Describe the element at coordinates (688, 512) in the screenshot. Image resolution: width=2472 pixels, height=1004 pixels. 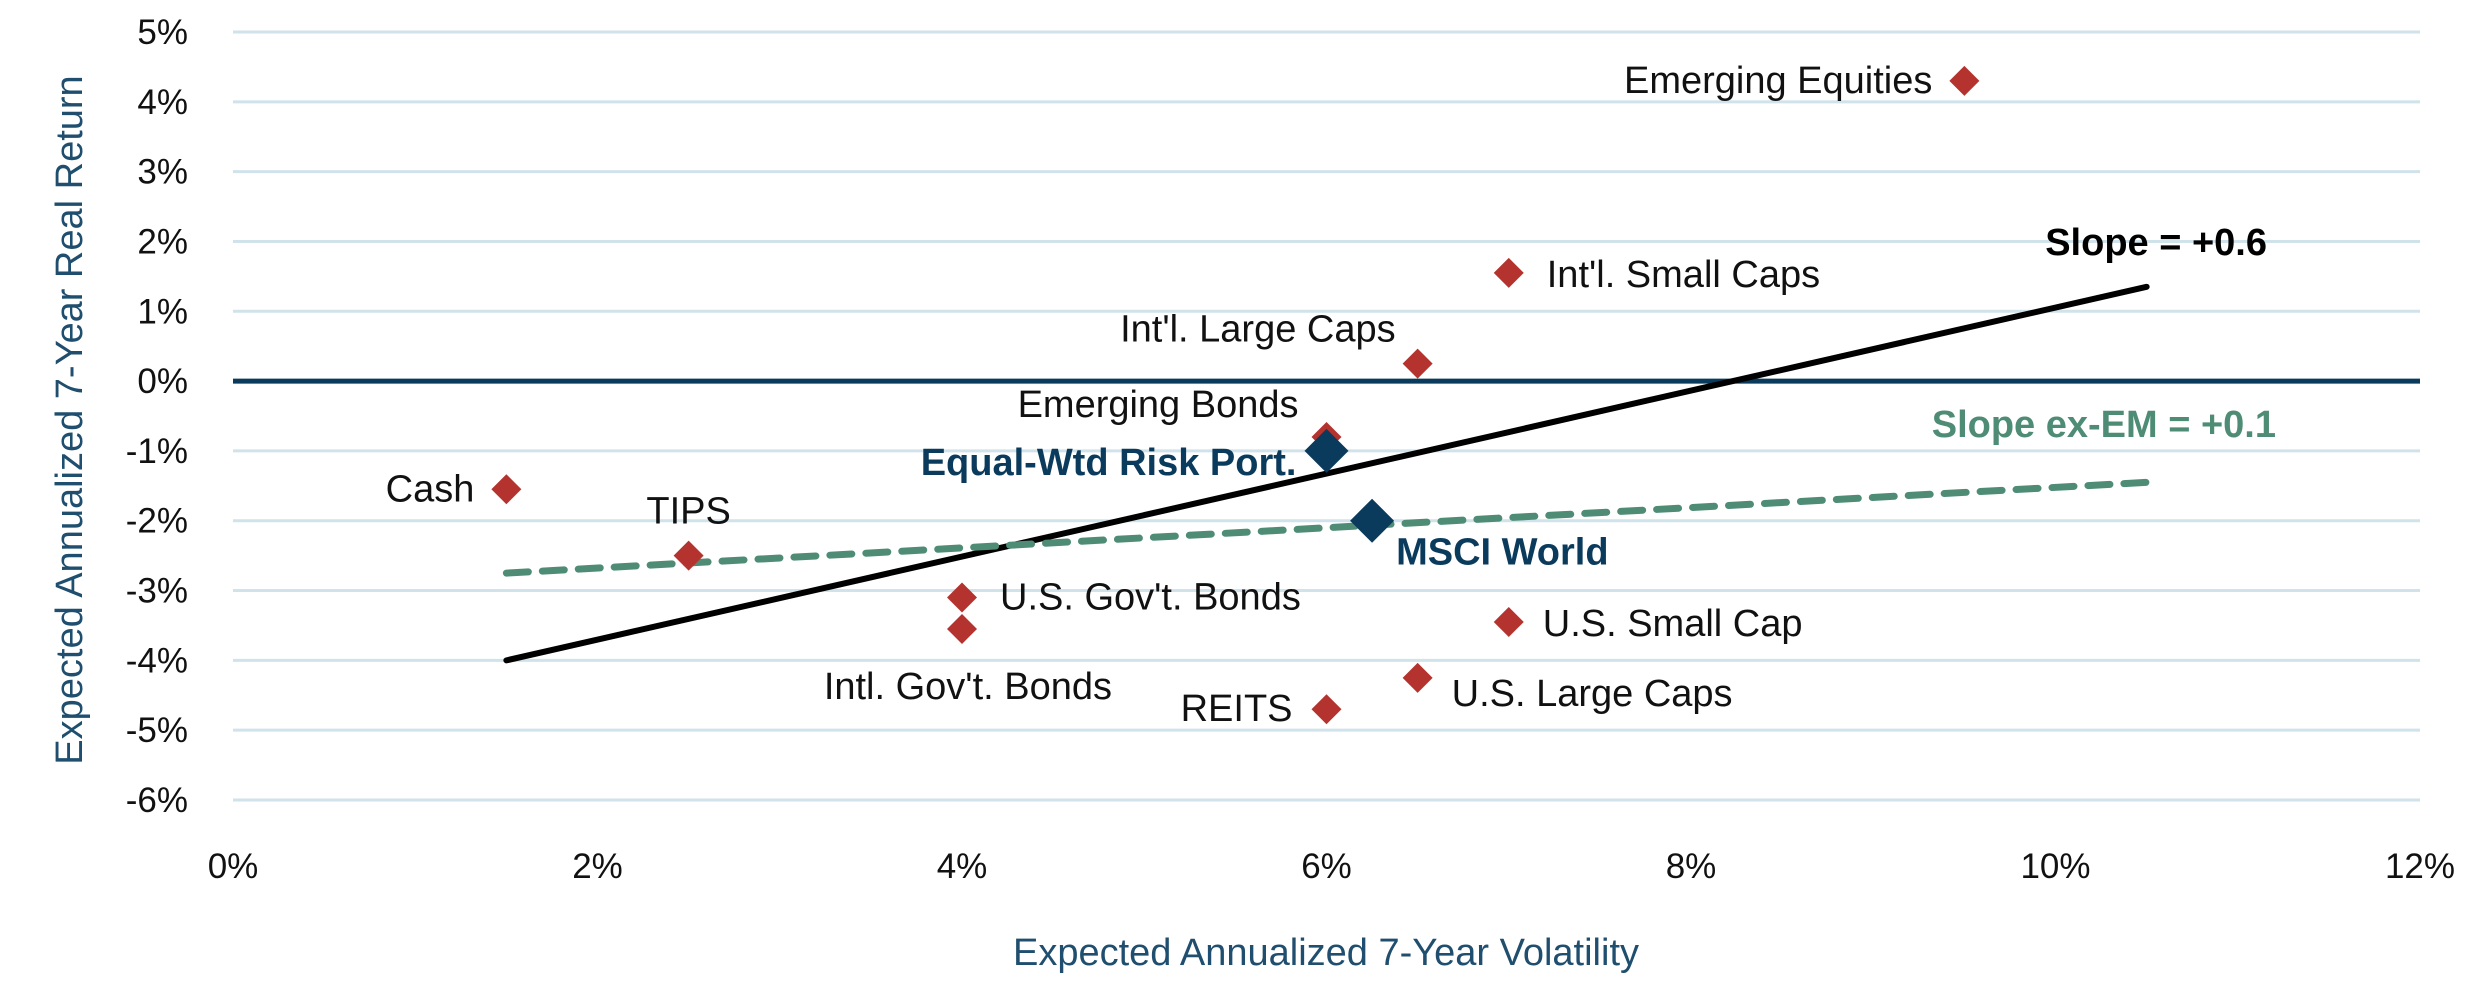
I see `point-label: TIPS` at that location.